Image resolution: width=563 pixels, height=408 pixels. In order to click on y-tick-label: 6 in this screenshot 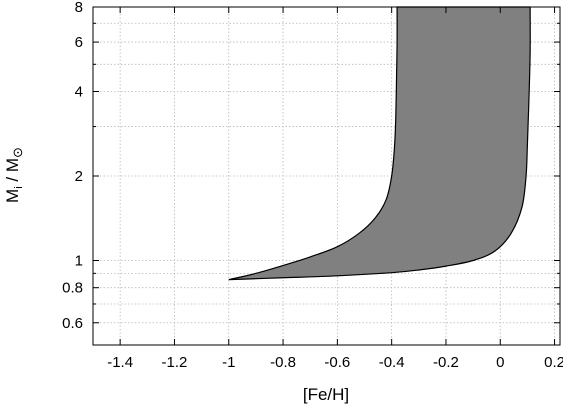, I will do `click(79, 42)`.